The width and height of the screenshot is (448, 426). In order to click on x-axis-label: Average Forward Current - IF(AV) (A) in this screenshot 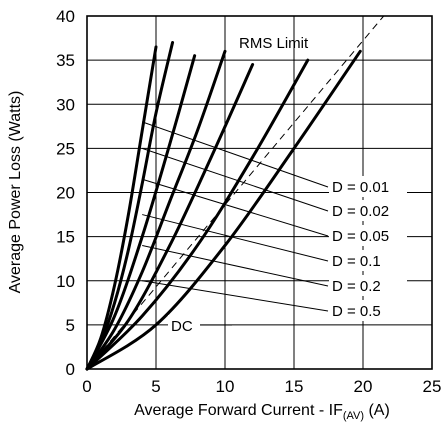, I will do `click(262, 412)`.